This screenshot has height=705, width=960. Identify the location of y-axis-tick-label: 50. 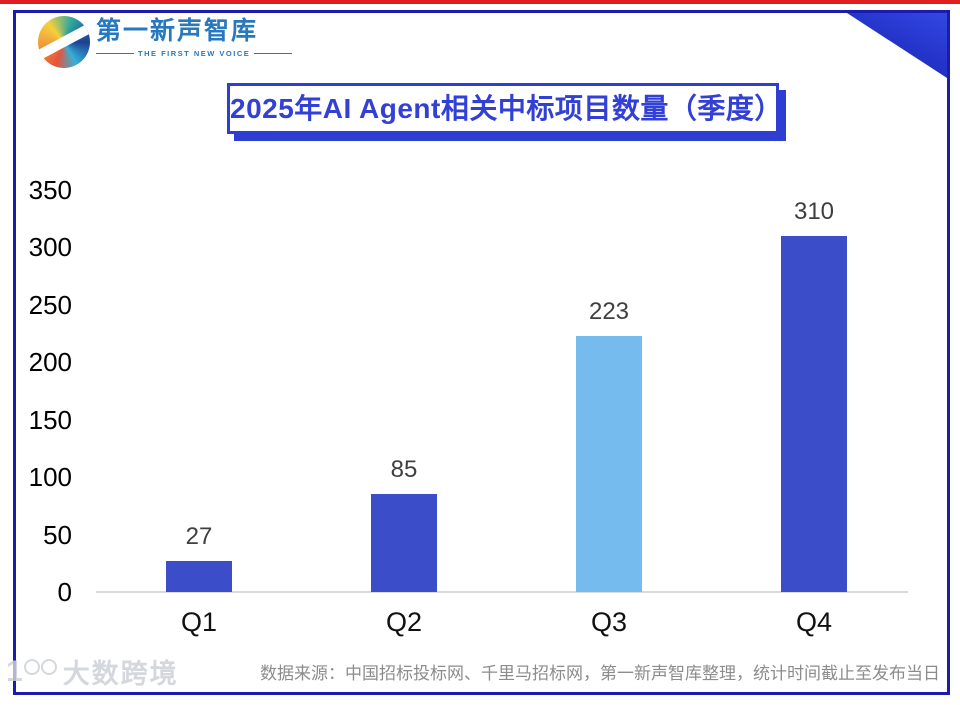
(57, 534).